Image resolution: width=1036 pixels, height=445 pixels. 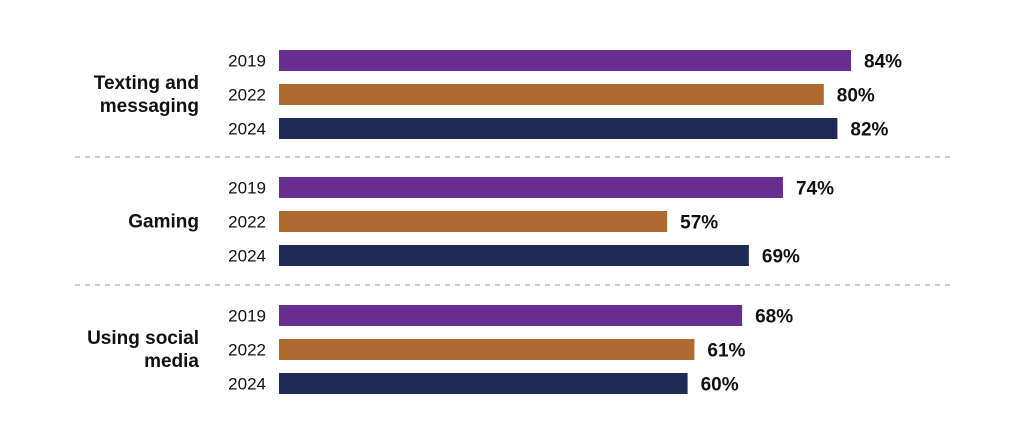 What do you see at coordinates (163, 222) in the screenshot?
I see `category-label: Gaming` at bounding box center [163, 222].